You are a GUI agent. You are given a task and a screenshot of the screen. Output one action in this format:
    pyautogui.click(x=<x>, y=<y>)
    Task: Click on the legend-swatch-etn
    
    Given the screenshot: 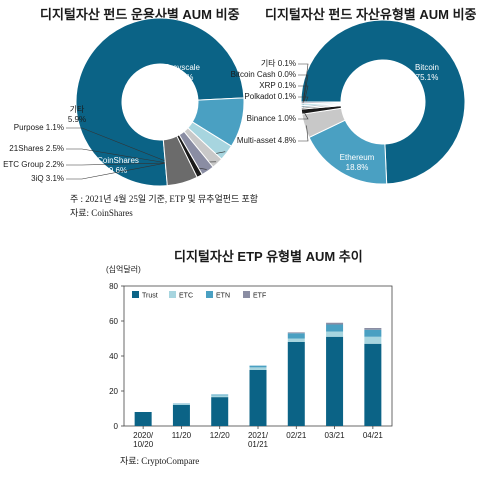 What is the action you would take?
    pyautogui.click(x=209, y=294)
    